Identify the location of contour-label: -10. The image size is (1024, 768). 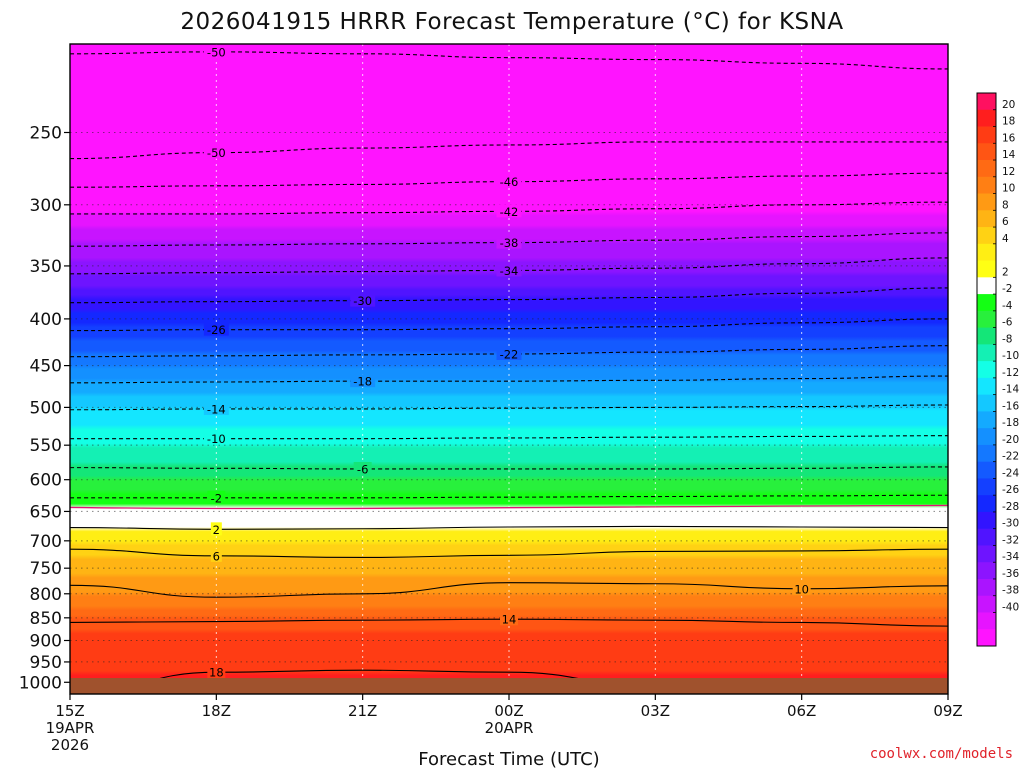
(216, 439).